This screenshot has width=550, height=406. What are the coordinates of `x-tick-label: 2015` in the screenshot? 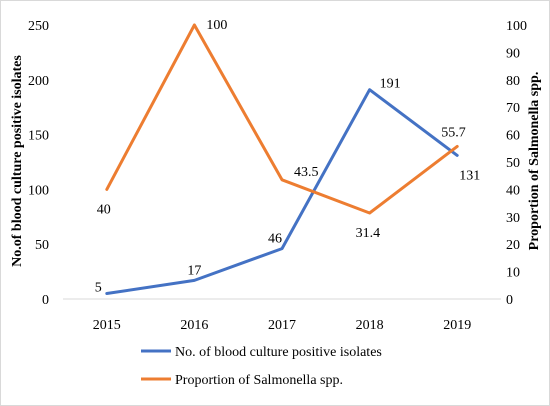 It's located at (107, 325).